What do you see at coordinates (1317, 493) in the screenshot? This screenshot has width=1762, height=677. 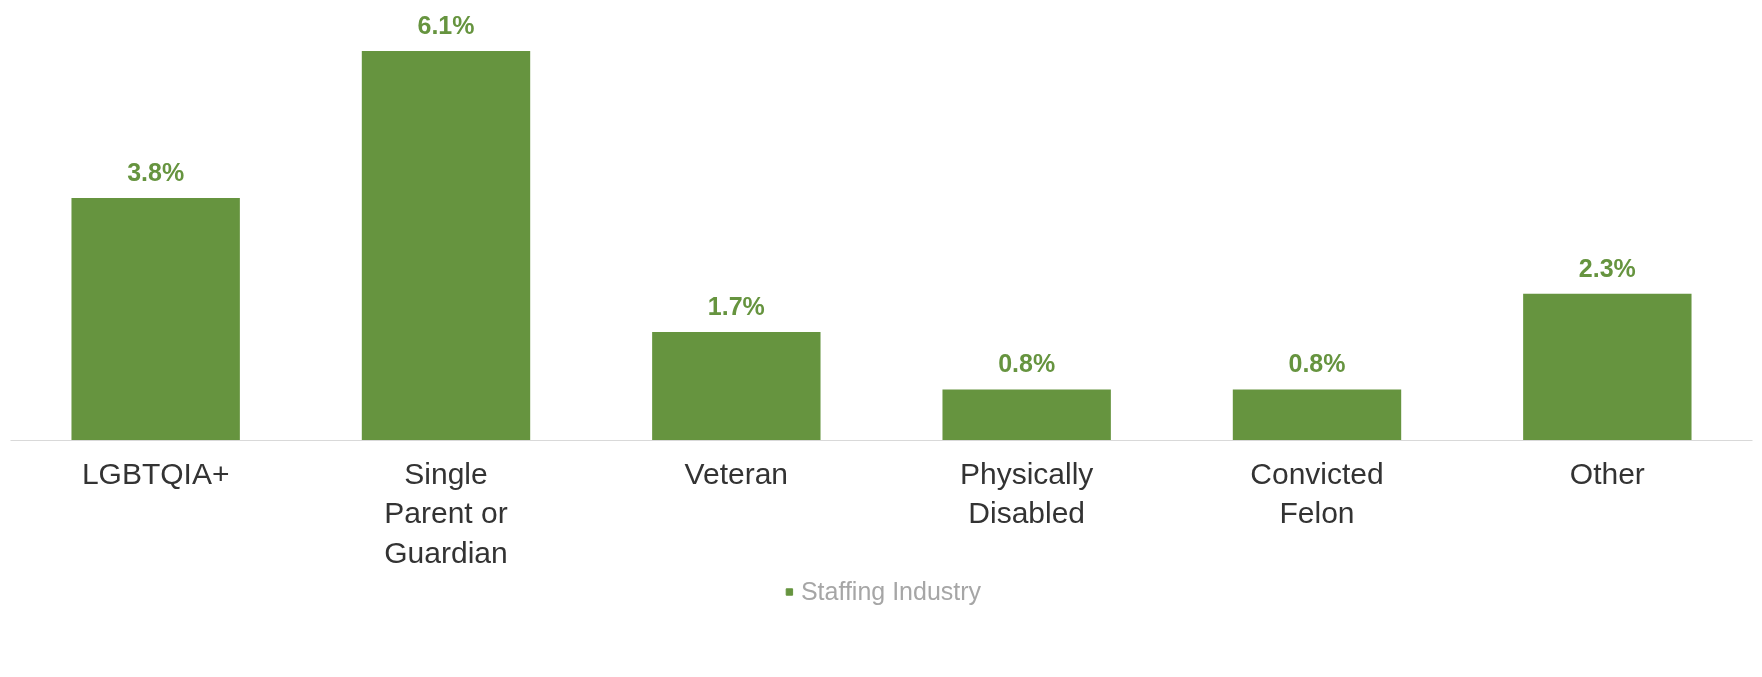 I see `x-tick-label: Convicted Felon` at bounding box center [1317, 493].